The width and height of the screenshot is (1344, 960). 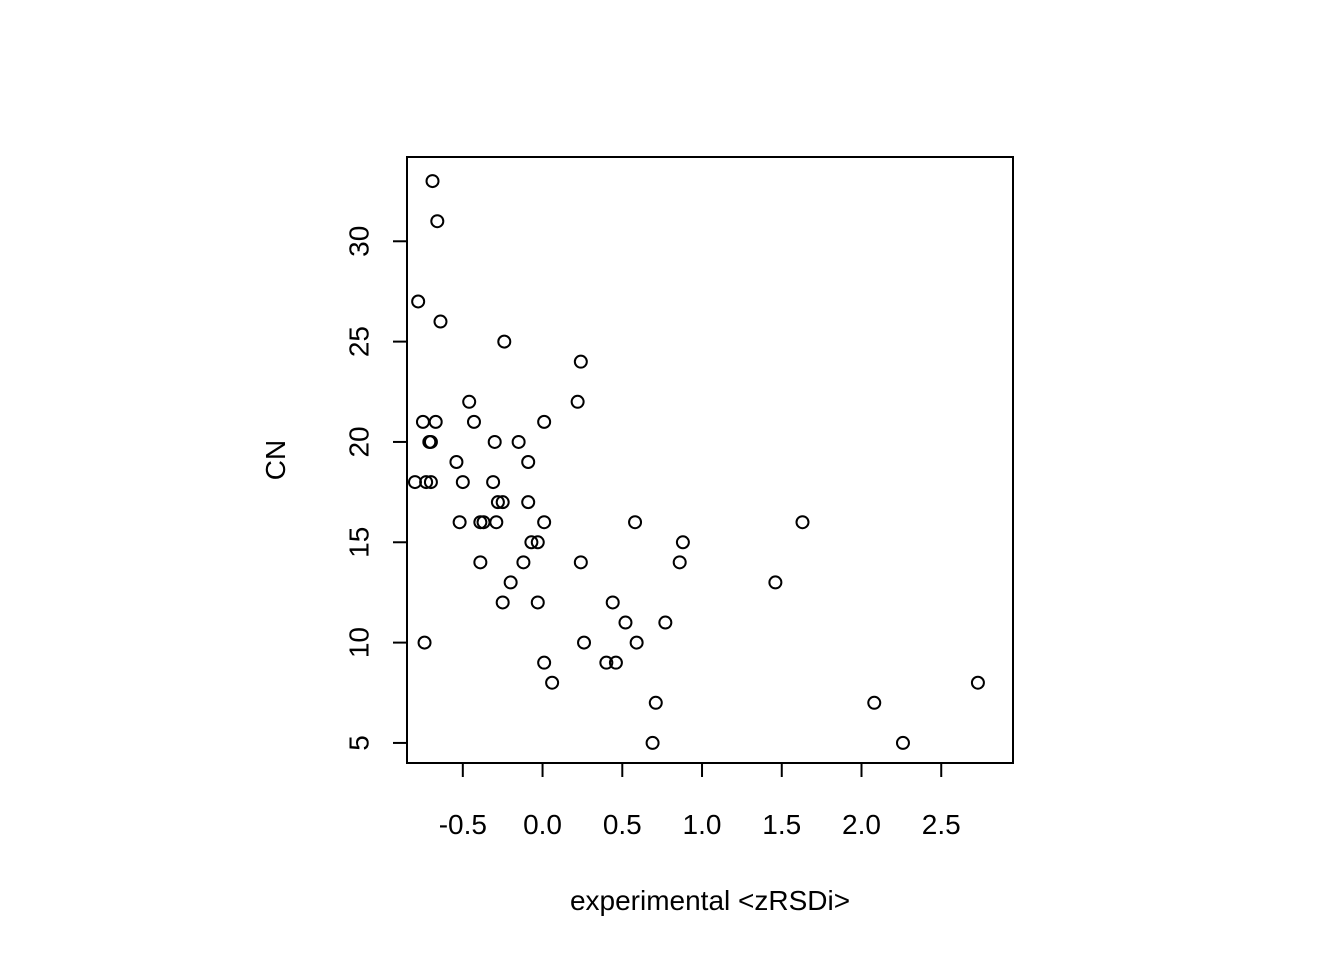 I want to click on x-tick-label: 1.0, so click(x=702, y=824).